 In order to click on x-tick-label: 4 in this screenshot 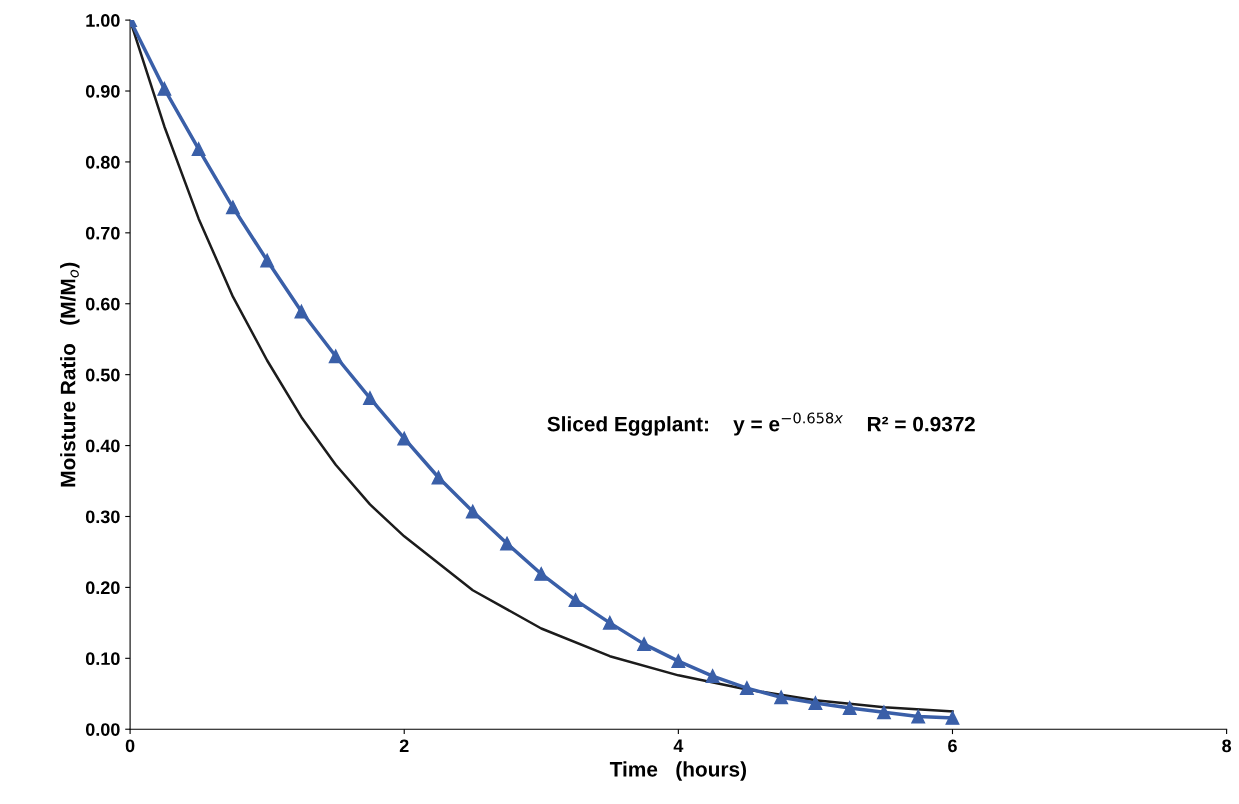, I will do `click(678, 746)`.